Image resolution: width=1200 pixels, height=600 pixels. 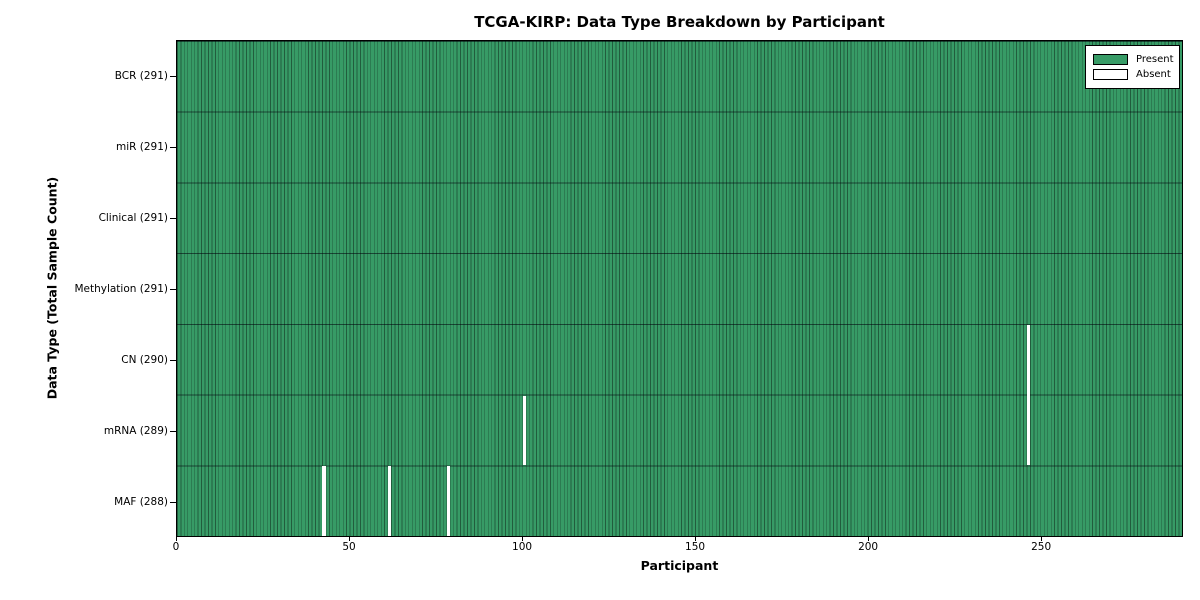 What do you see at coordinates (176, 547) in the screenshot?
I see `x-tick-label: 0` at bounding box center [176, 547].